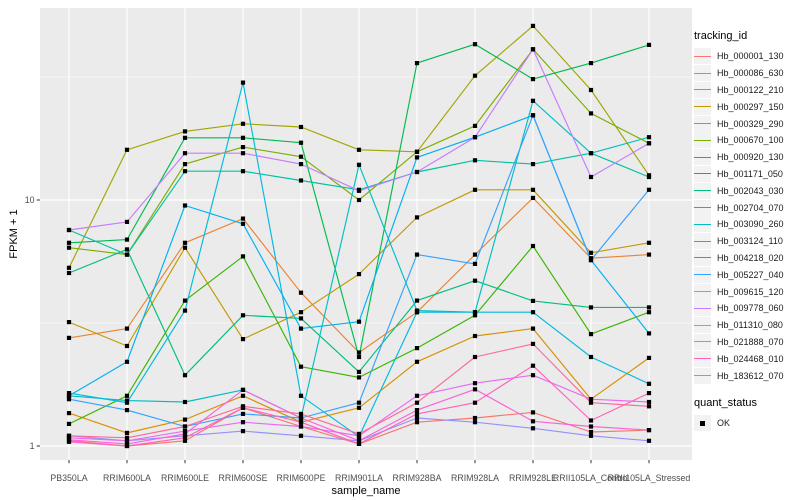  Describe the element at coordinates (127, 478) in the screenshot. I see `x-tick-label: RRIM600LA` at that location.